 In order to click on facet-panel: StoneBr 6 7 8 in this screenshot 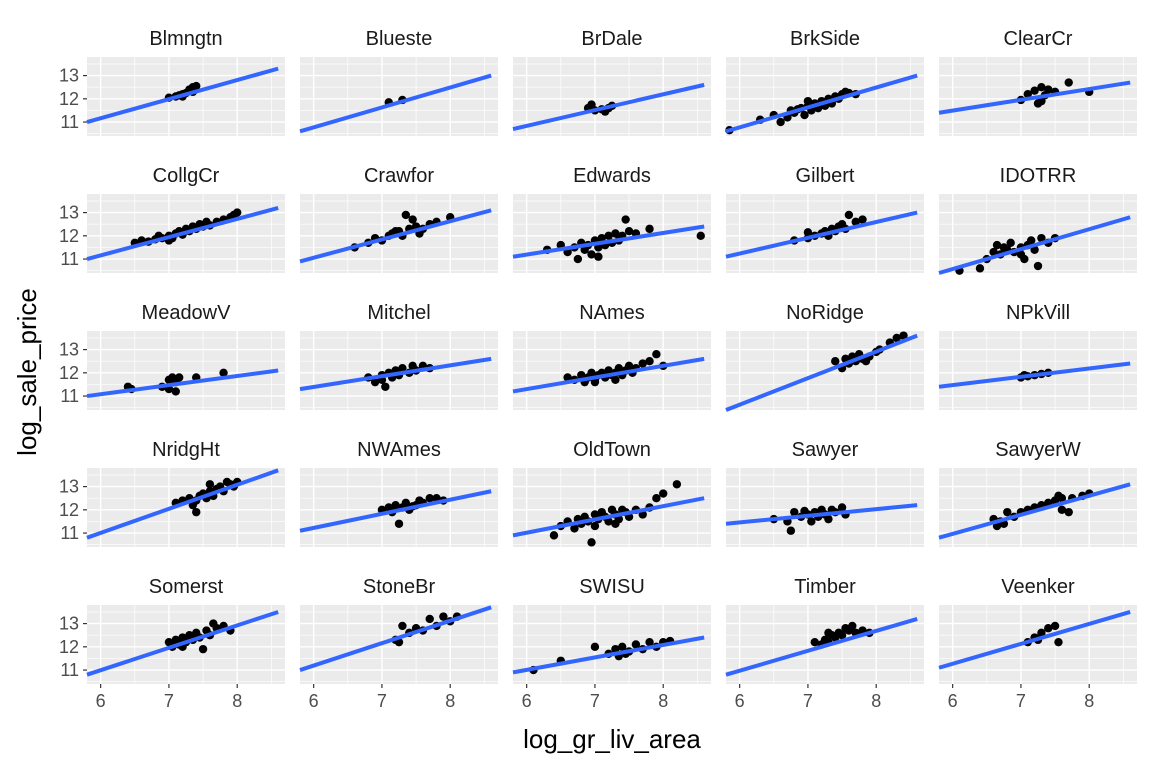, I will do `click(398, 643)`.